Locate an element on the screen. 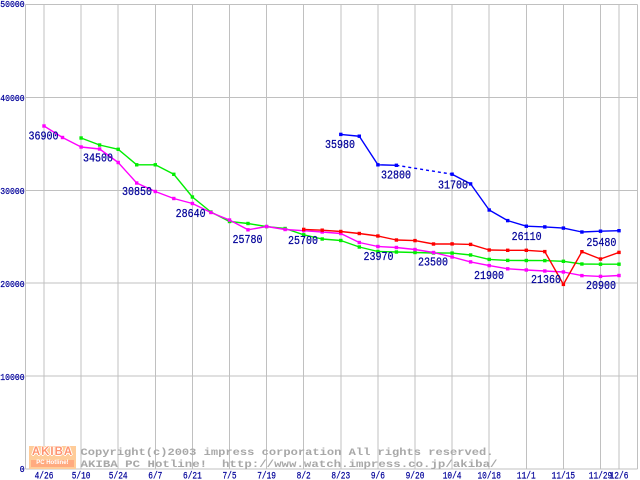  svg-text: 20900 is located at coordinates (601, 286).